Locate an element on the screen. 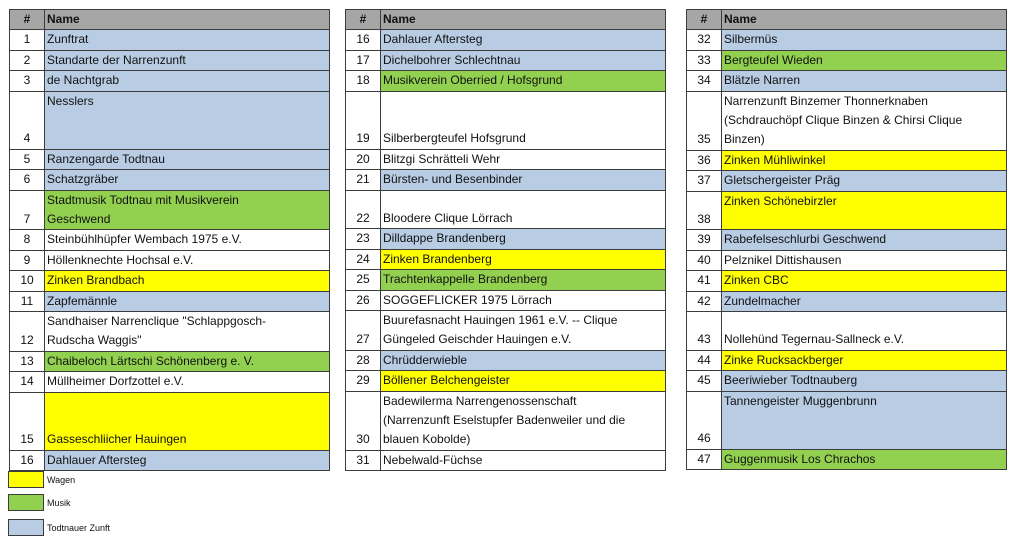 The image size is (1024, 539). row-name: Rabefelseschlurbi Geschwend is located at coordinates (864, 240).